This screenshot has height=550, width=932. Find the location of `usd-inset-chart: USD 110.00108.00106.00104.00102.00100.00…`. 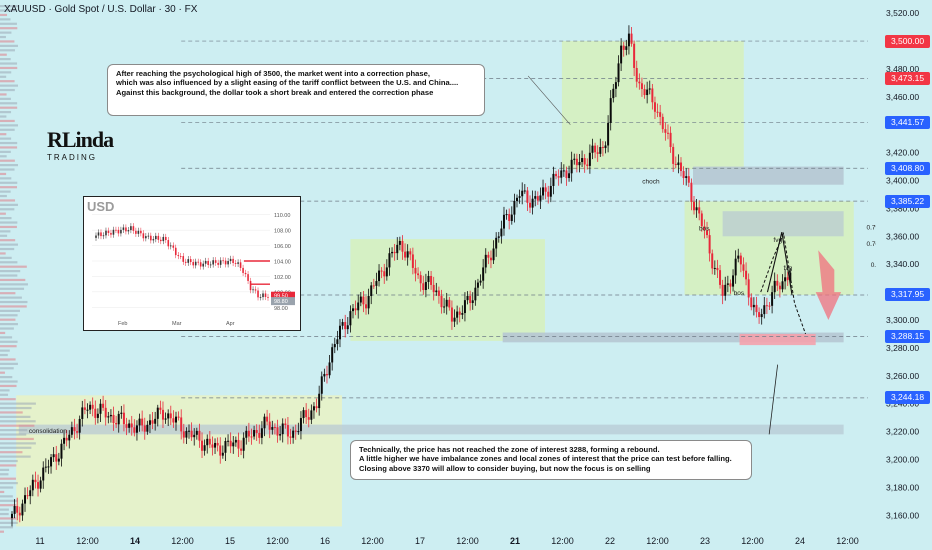

usd-inset-chart: USD 110.00108.00106.00104.00102.00100.00… is located at coordinates (192, 263).